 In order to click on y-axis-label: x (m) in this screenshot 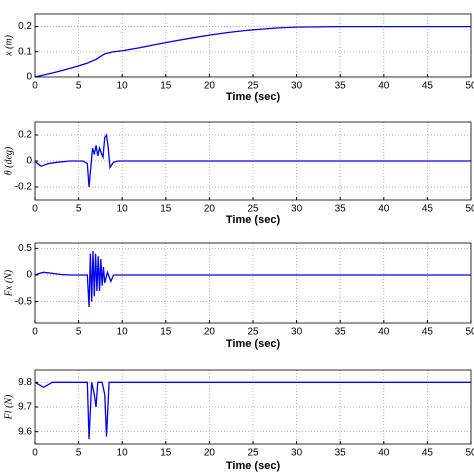, I will do `click(8, 45)`.